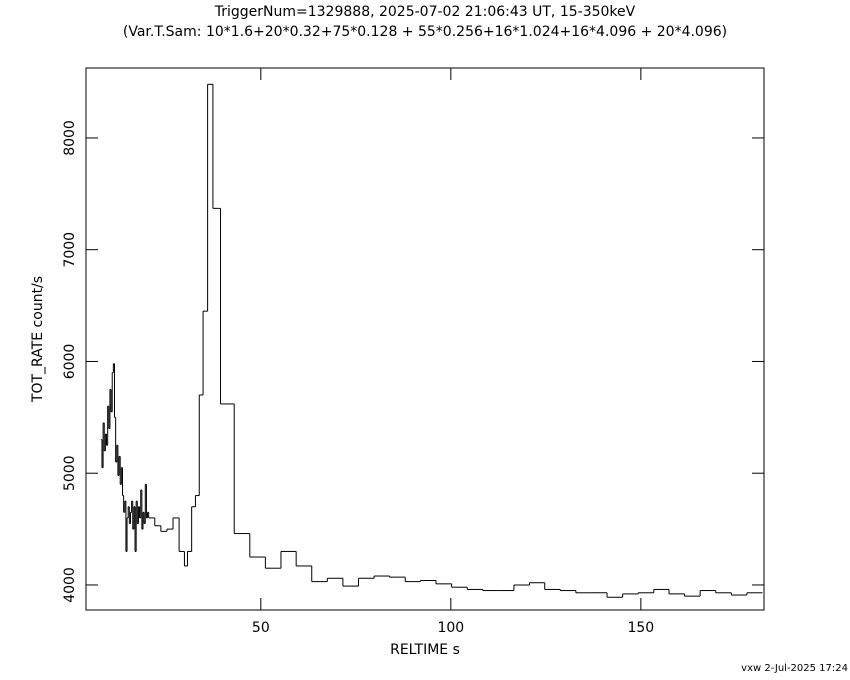 The image size is (850, 680). I want to click on x-tick-label: 50, so click(261, 628).